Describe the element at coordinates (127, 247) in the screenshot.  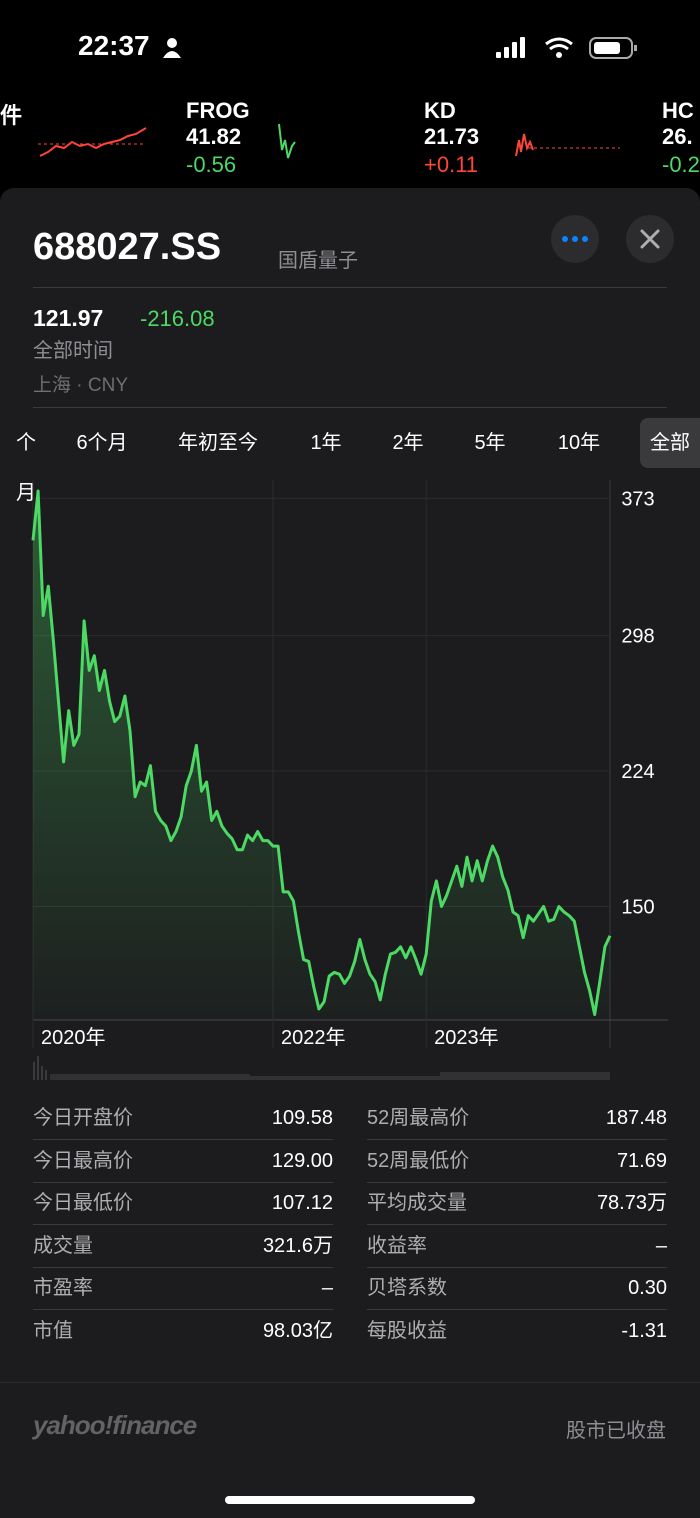
I see `stock-symbol: 688027.SS` at that location.